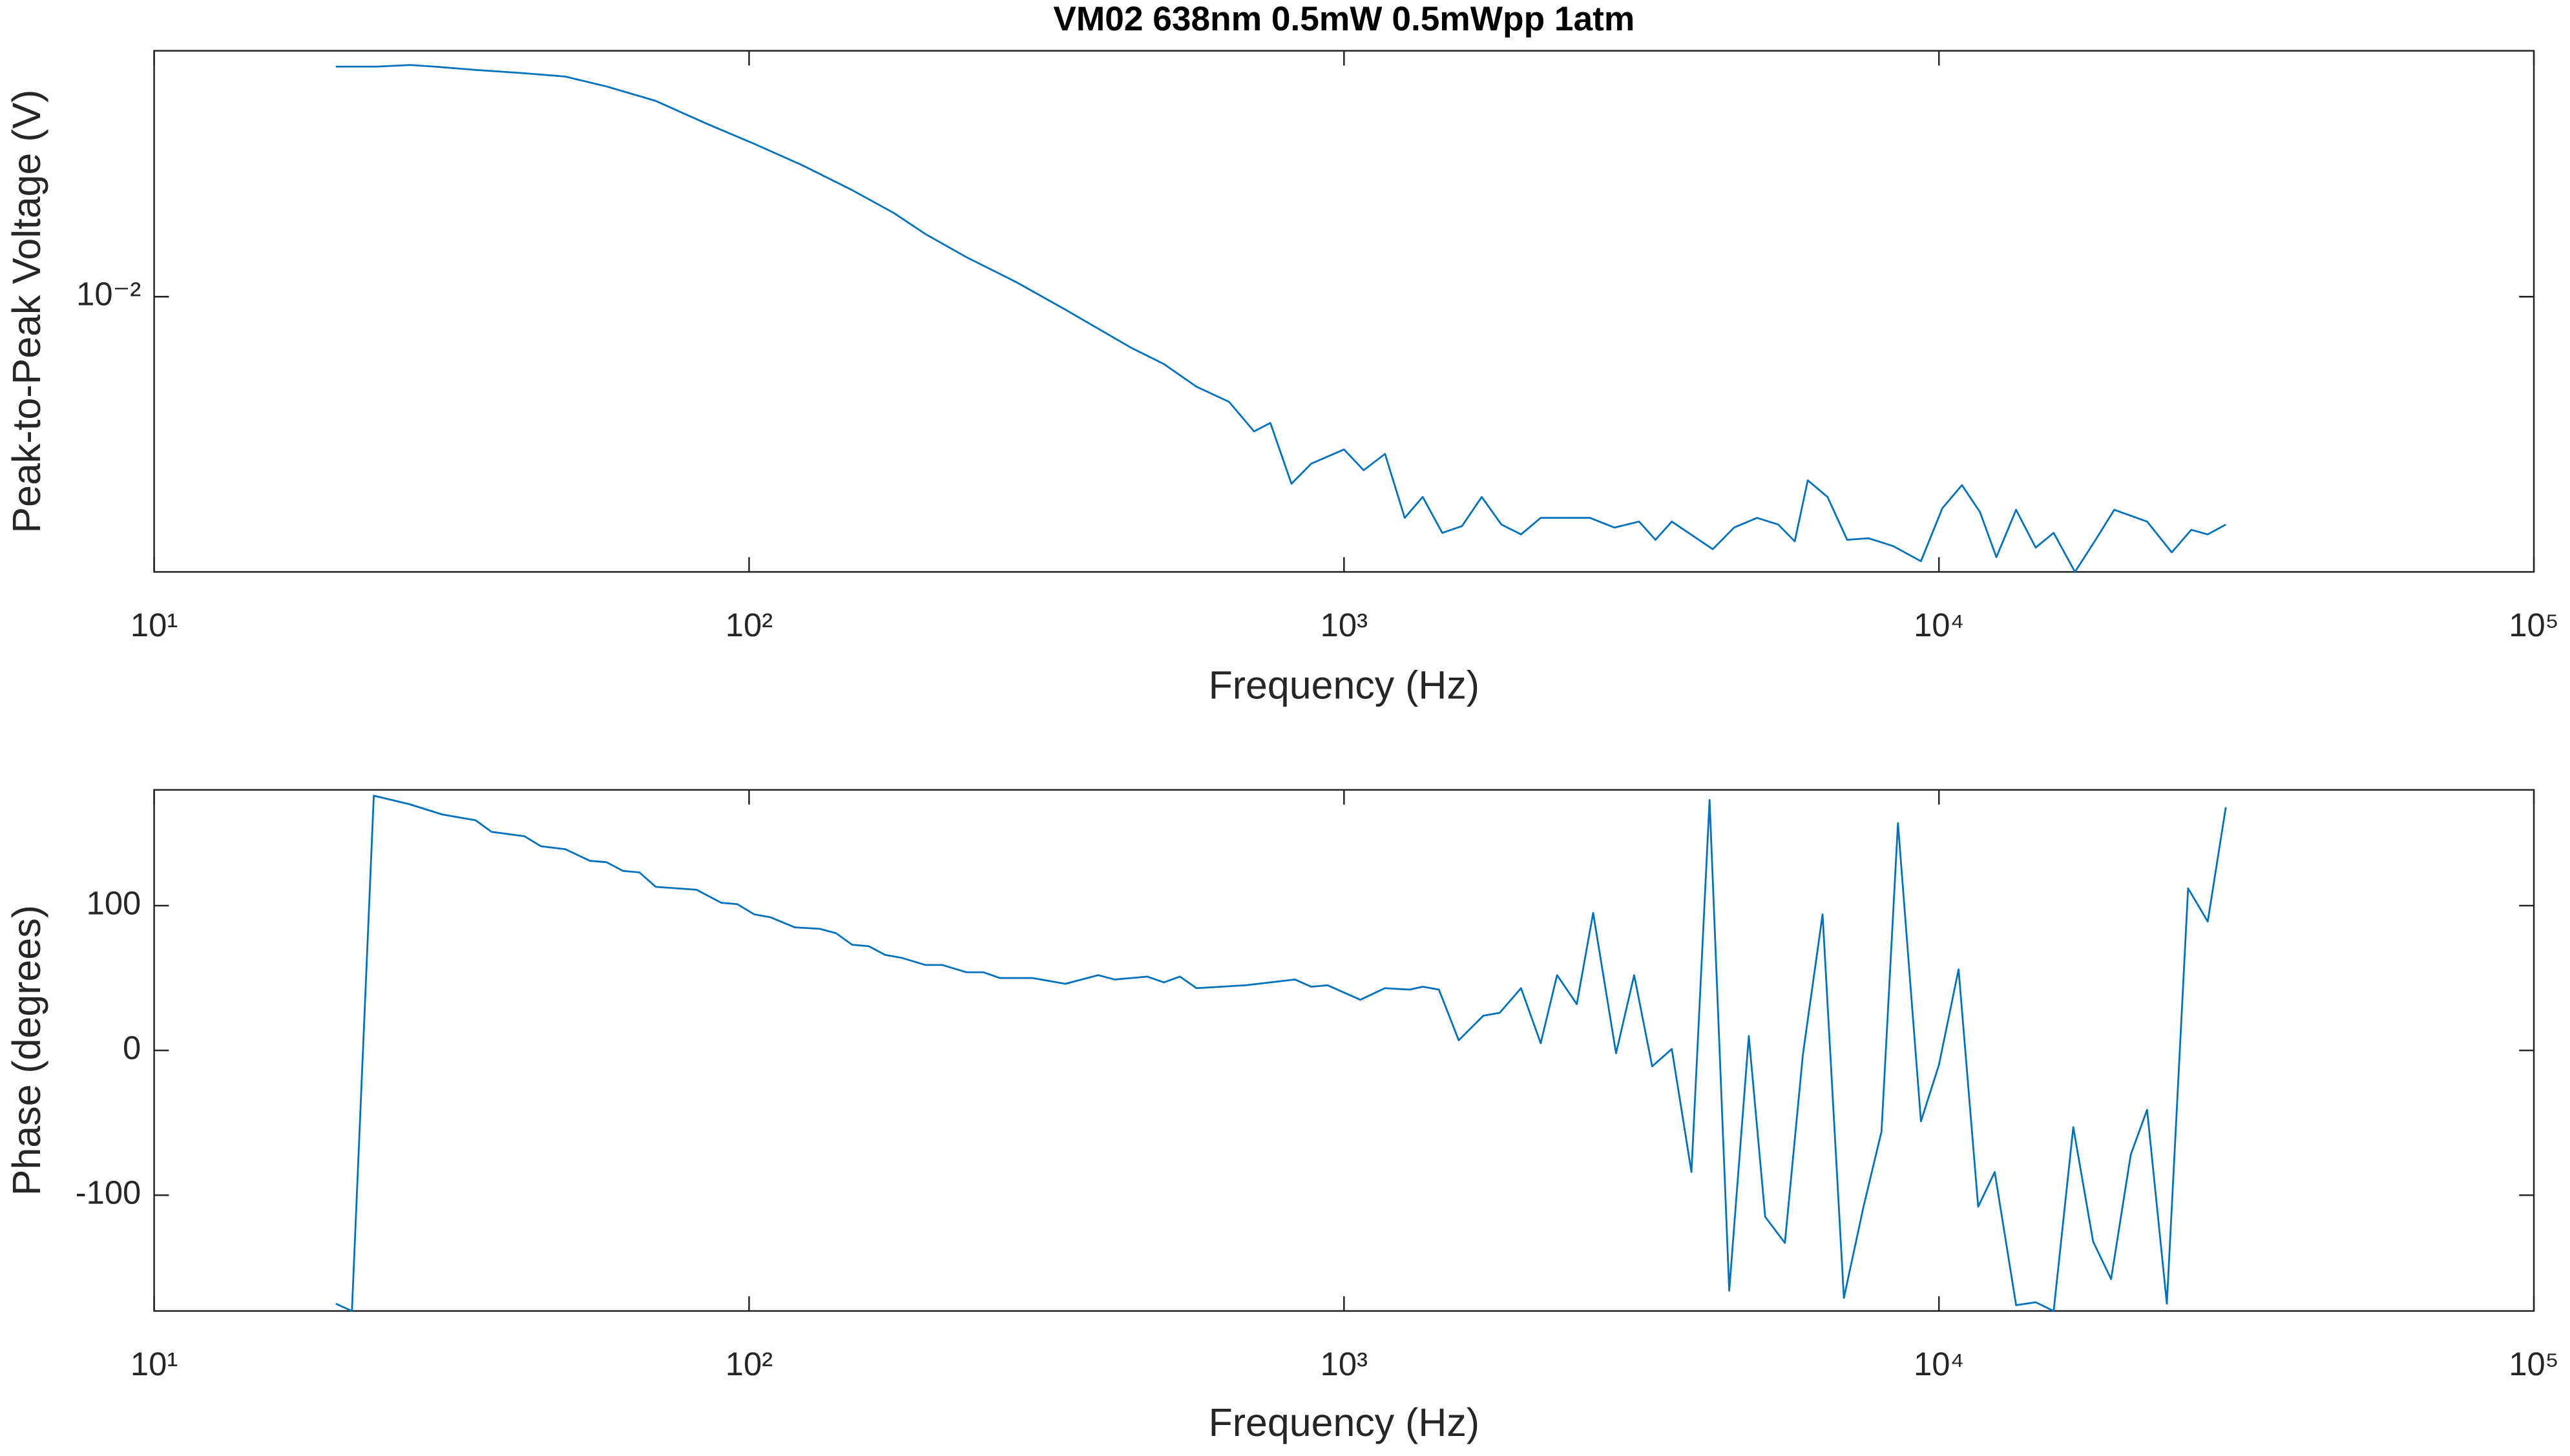  I want to click on y-axis-label: Phase (degrees), so click(26, 1050).